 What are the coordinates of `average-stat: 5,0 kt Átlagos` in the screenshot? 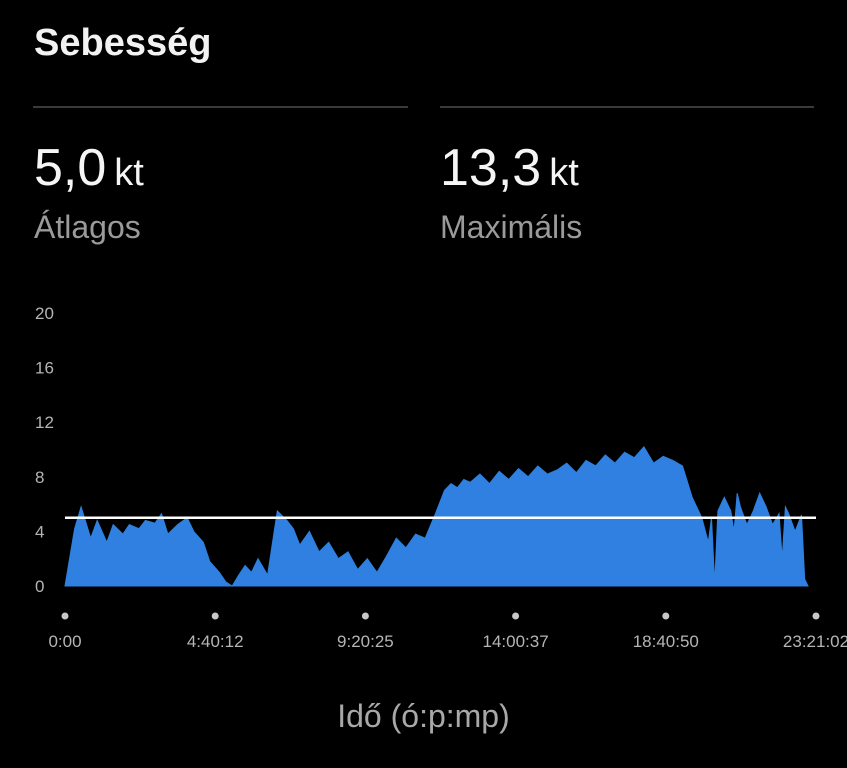 It's located at (89, 192).